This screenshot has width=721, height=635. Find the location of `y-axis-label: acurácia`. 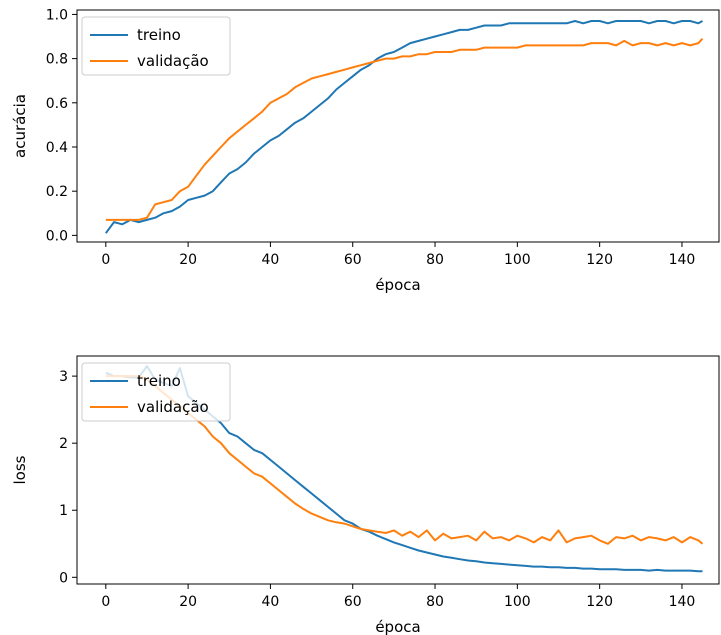

y-axis-label: acurácia is located at coordinates (20, 126).